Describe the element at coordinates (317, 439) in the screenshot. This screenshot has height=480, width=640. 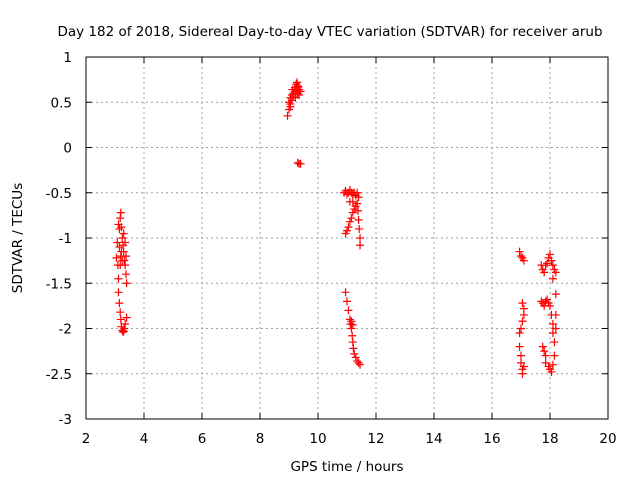
I see `x-tick-label: 10` at that location.